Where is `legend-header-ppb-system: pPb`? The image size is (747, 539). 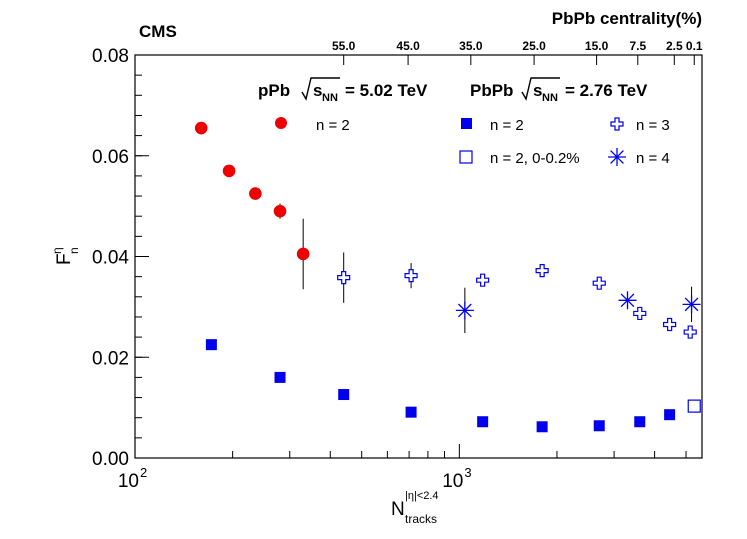 legend-header-ppb-system: pPb is located at coordinates (274, 90).